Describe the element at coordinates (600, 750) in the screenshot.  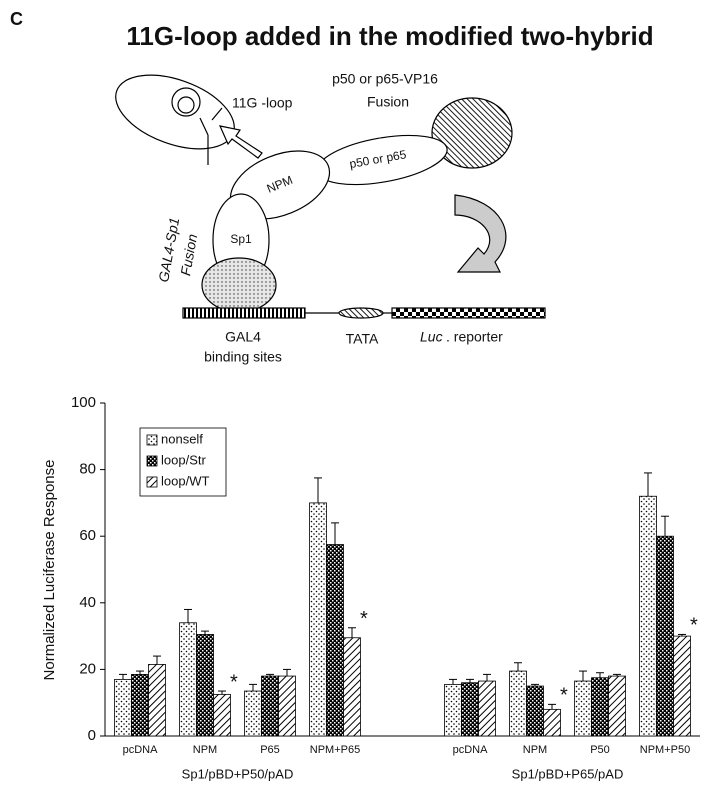
I see `x-tick-label: P50` at that location.